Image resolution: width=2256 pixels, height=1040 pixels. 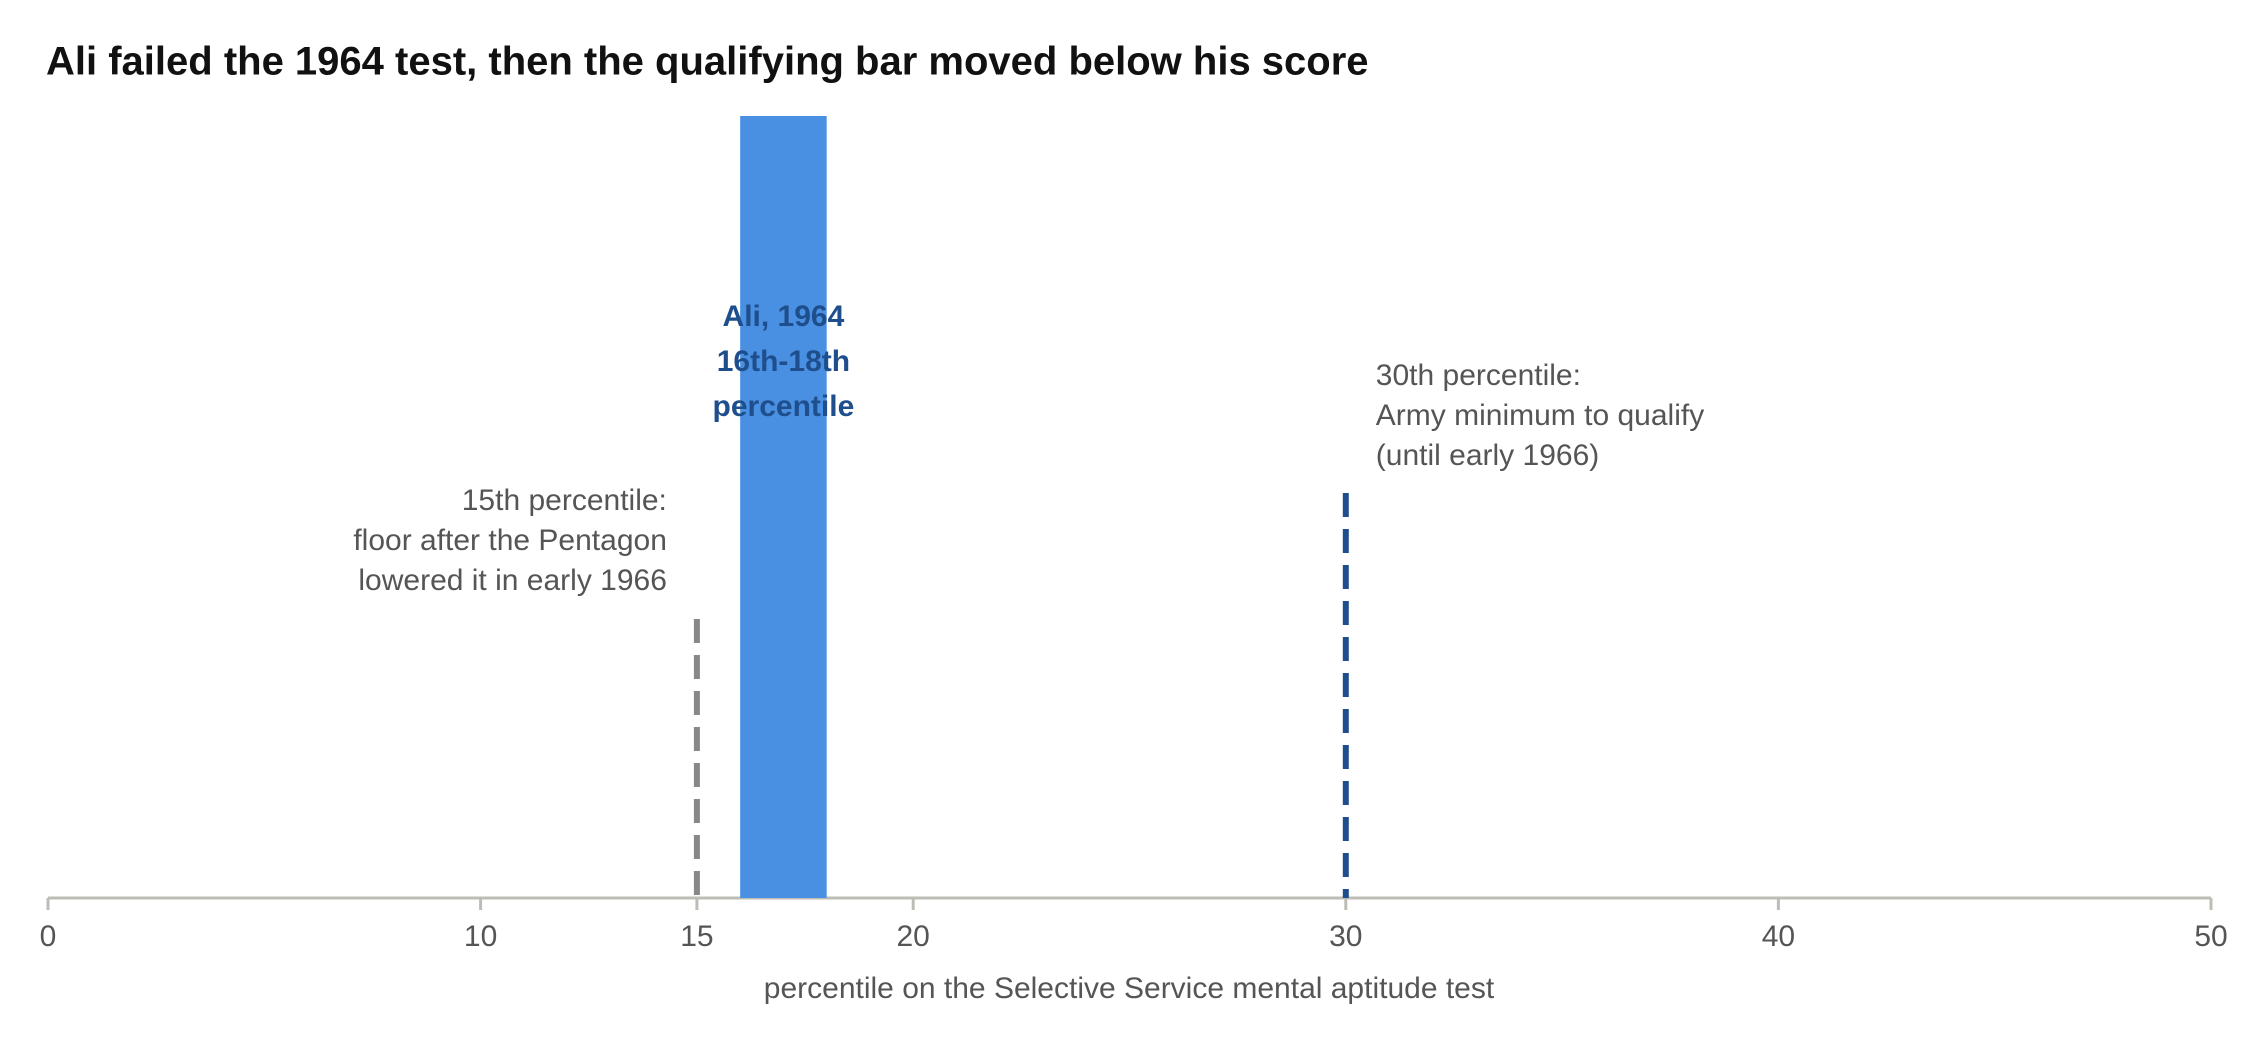 What do you see at coordinates (913, 936) in the screenshot?
I see `x-tick-label: 20` at bounding box center [913, 936].